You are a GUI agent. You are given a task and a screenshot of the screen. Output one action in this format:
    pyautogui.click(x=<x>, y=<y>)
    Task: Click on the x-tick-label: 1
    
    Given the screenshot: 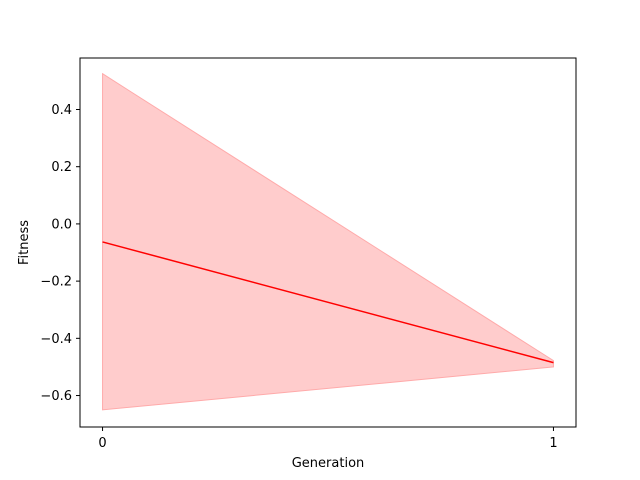 What is the action you would take?
    pyautogui.click(x=553, y=443)
    